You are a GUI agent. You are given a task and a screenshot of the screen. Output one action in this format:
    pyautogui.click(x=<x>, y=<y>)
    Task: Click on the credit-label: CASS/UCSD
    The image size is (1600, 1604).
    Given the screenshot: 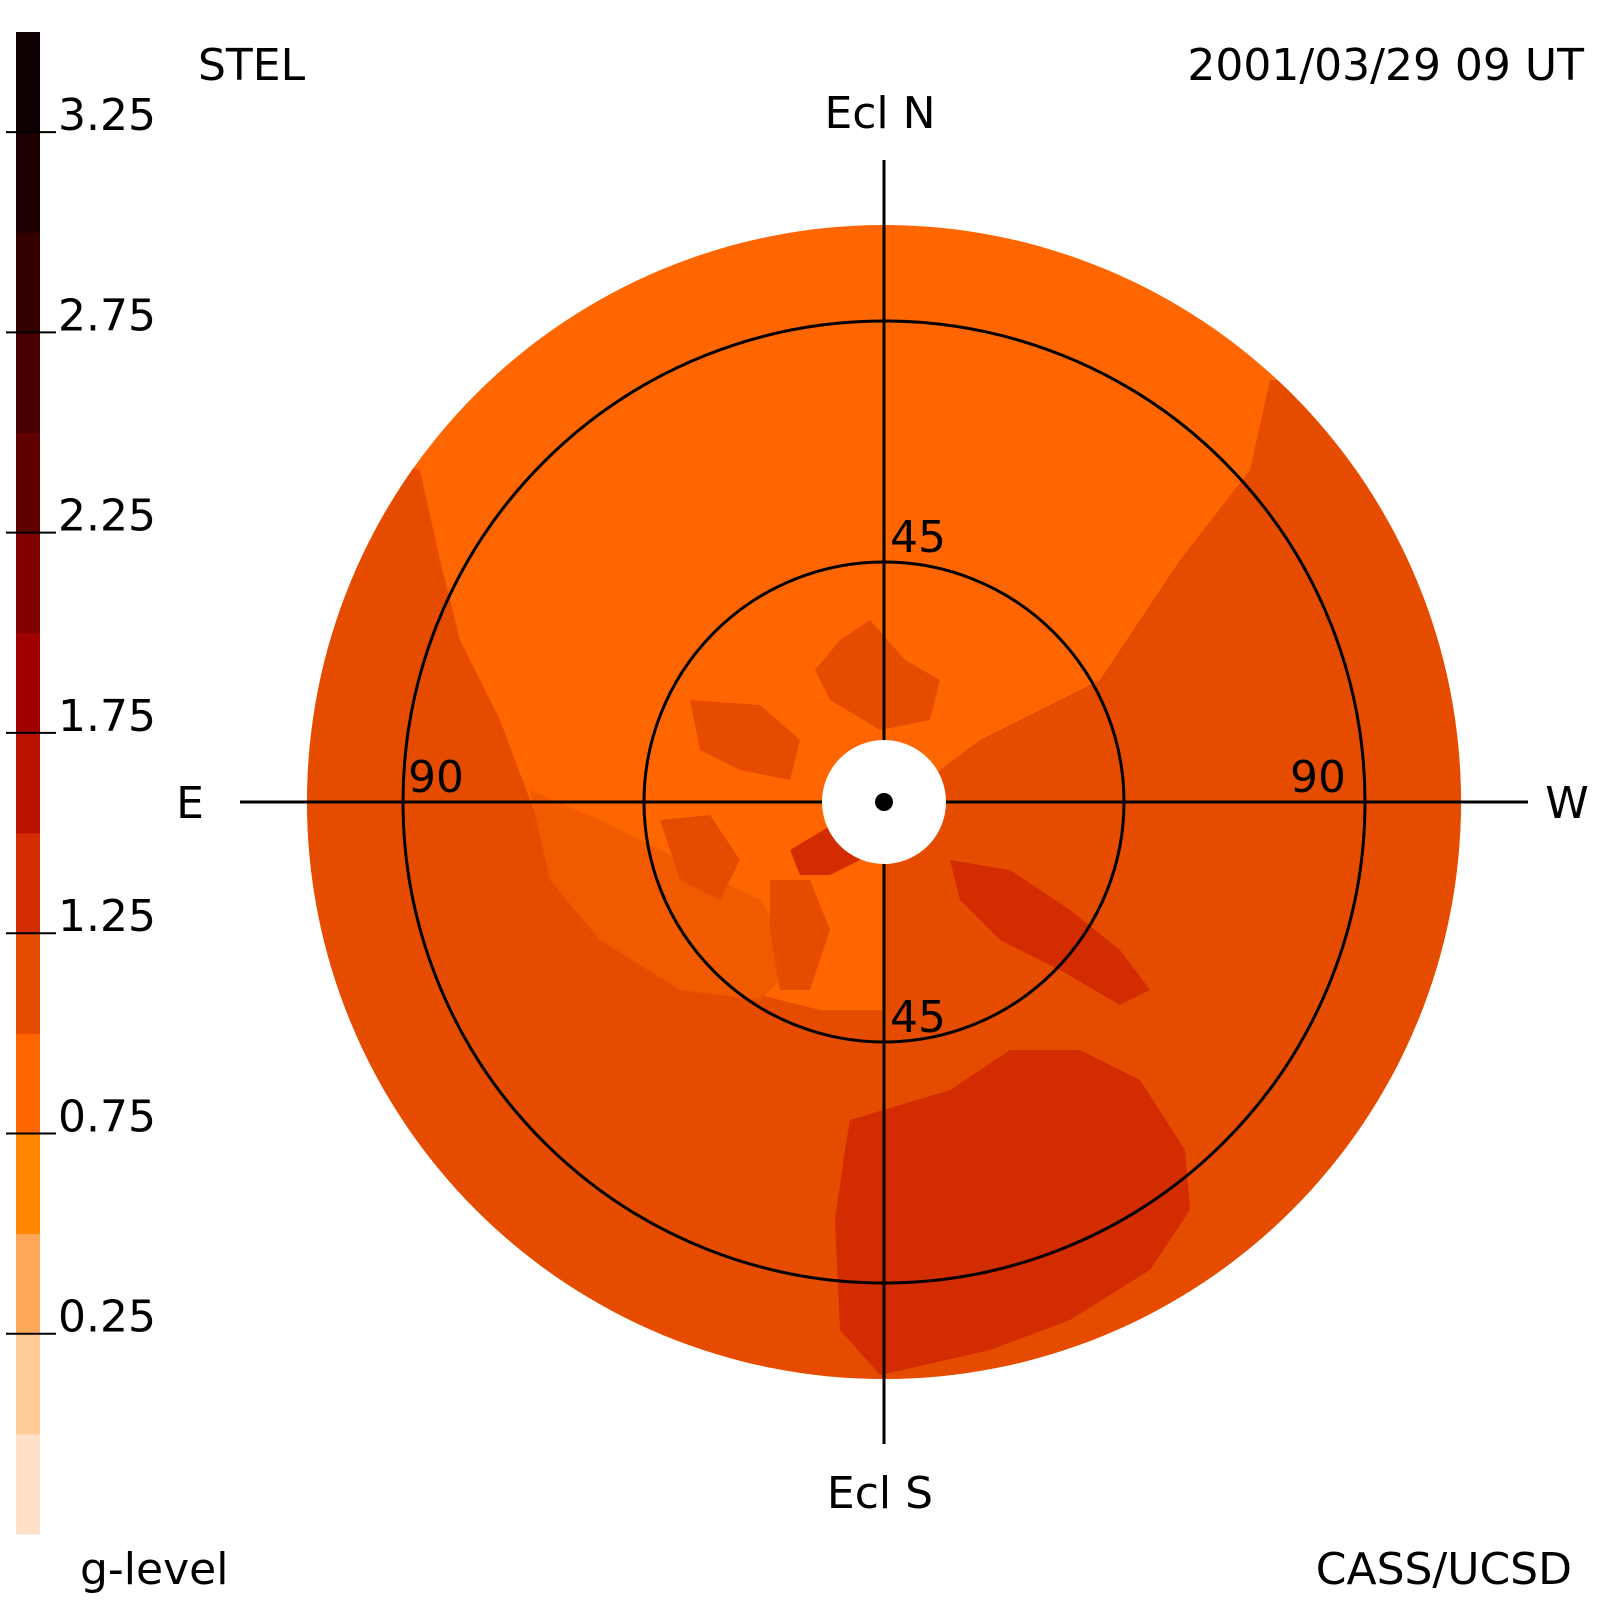 What is the action you would take?
    pyautogui.click(x=1444, y=1569)
    